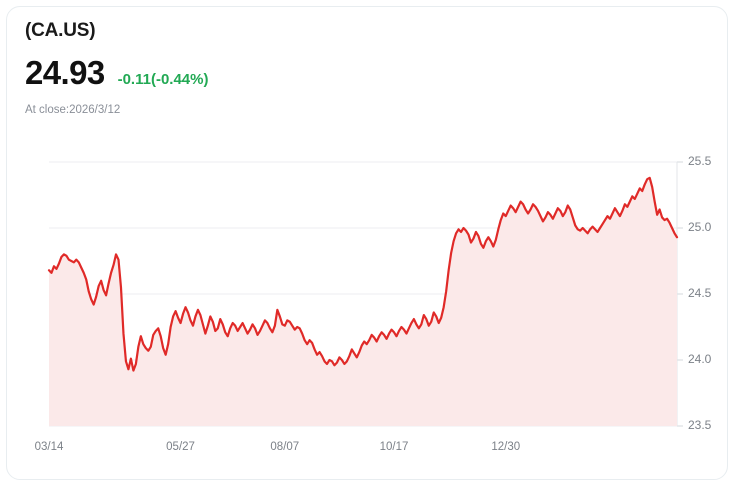  What do you see at coordinates (65, 72) in the screenshot?
I see `last-price: 24.93` at bounding box center [65, 72].